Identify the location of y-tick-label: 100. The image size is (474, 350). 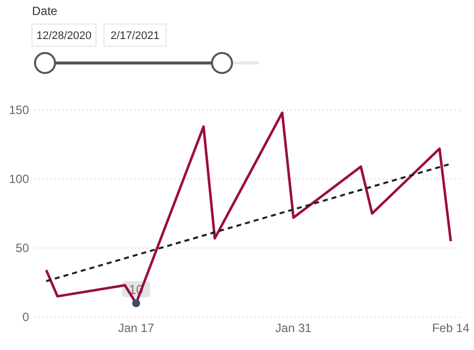
(19, 179).